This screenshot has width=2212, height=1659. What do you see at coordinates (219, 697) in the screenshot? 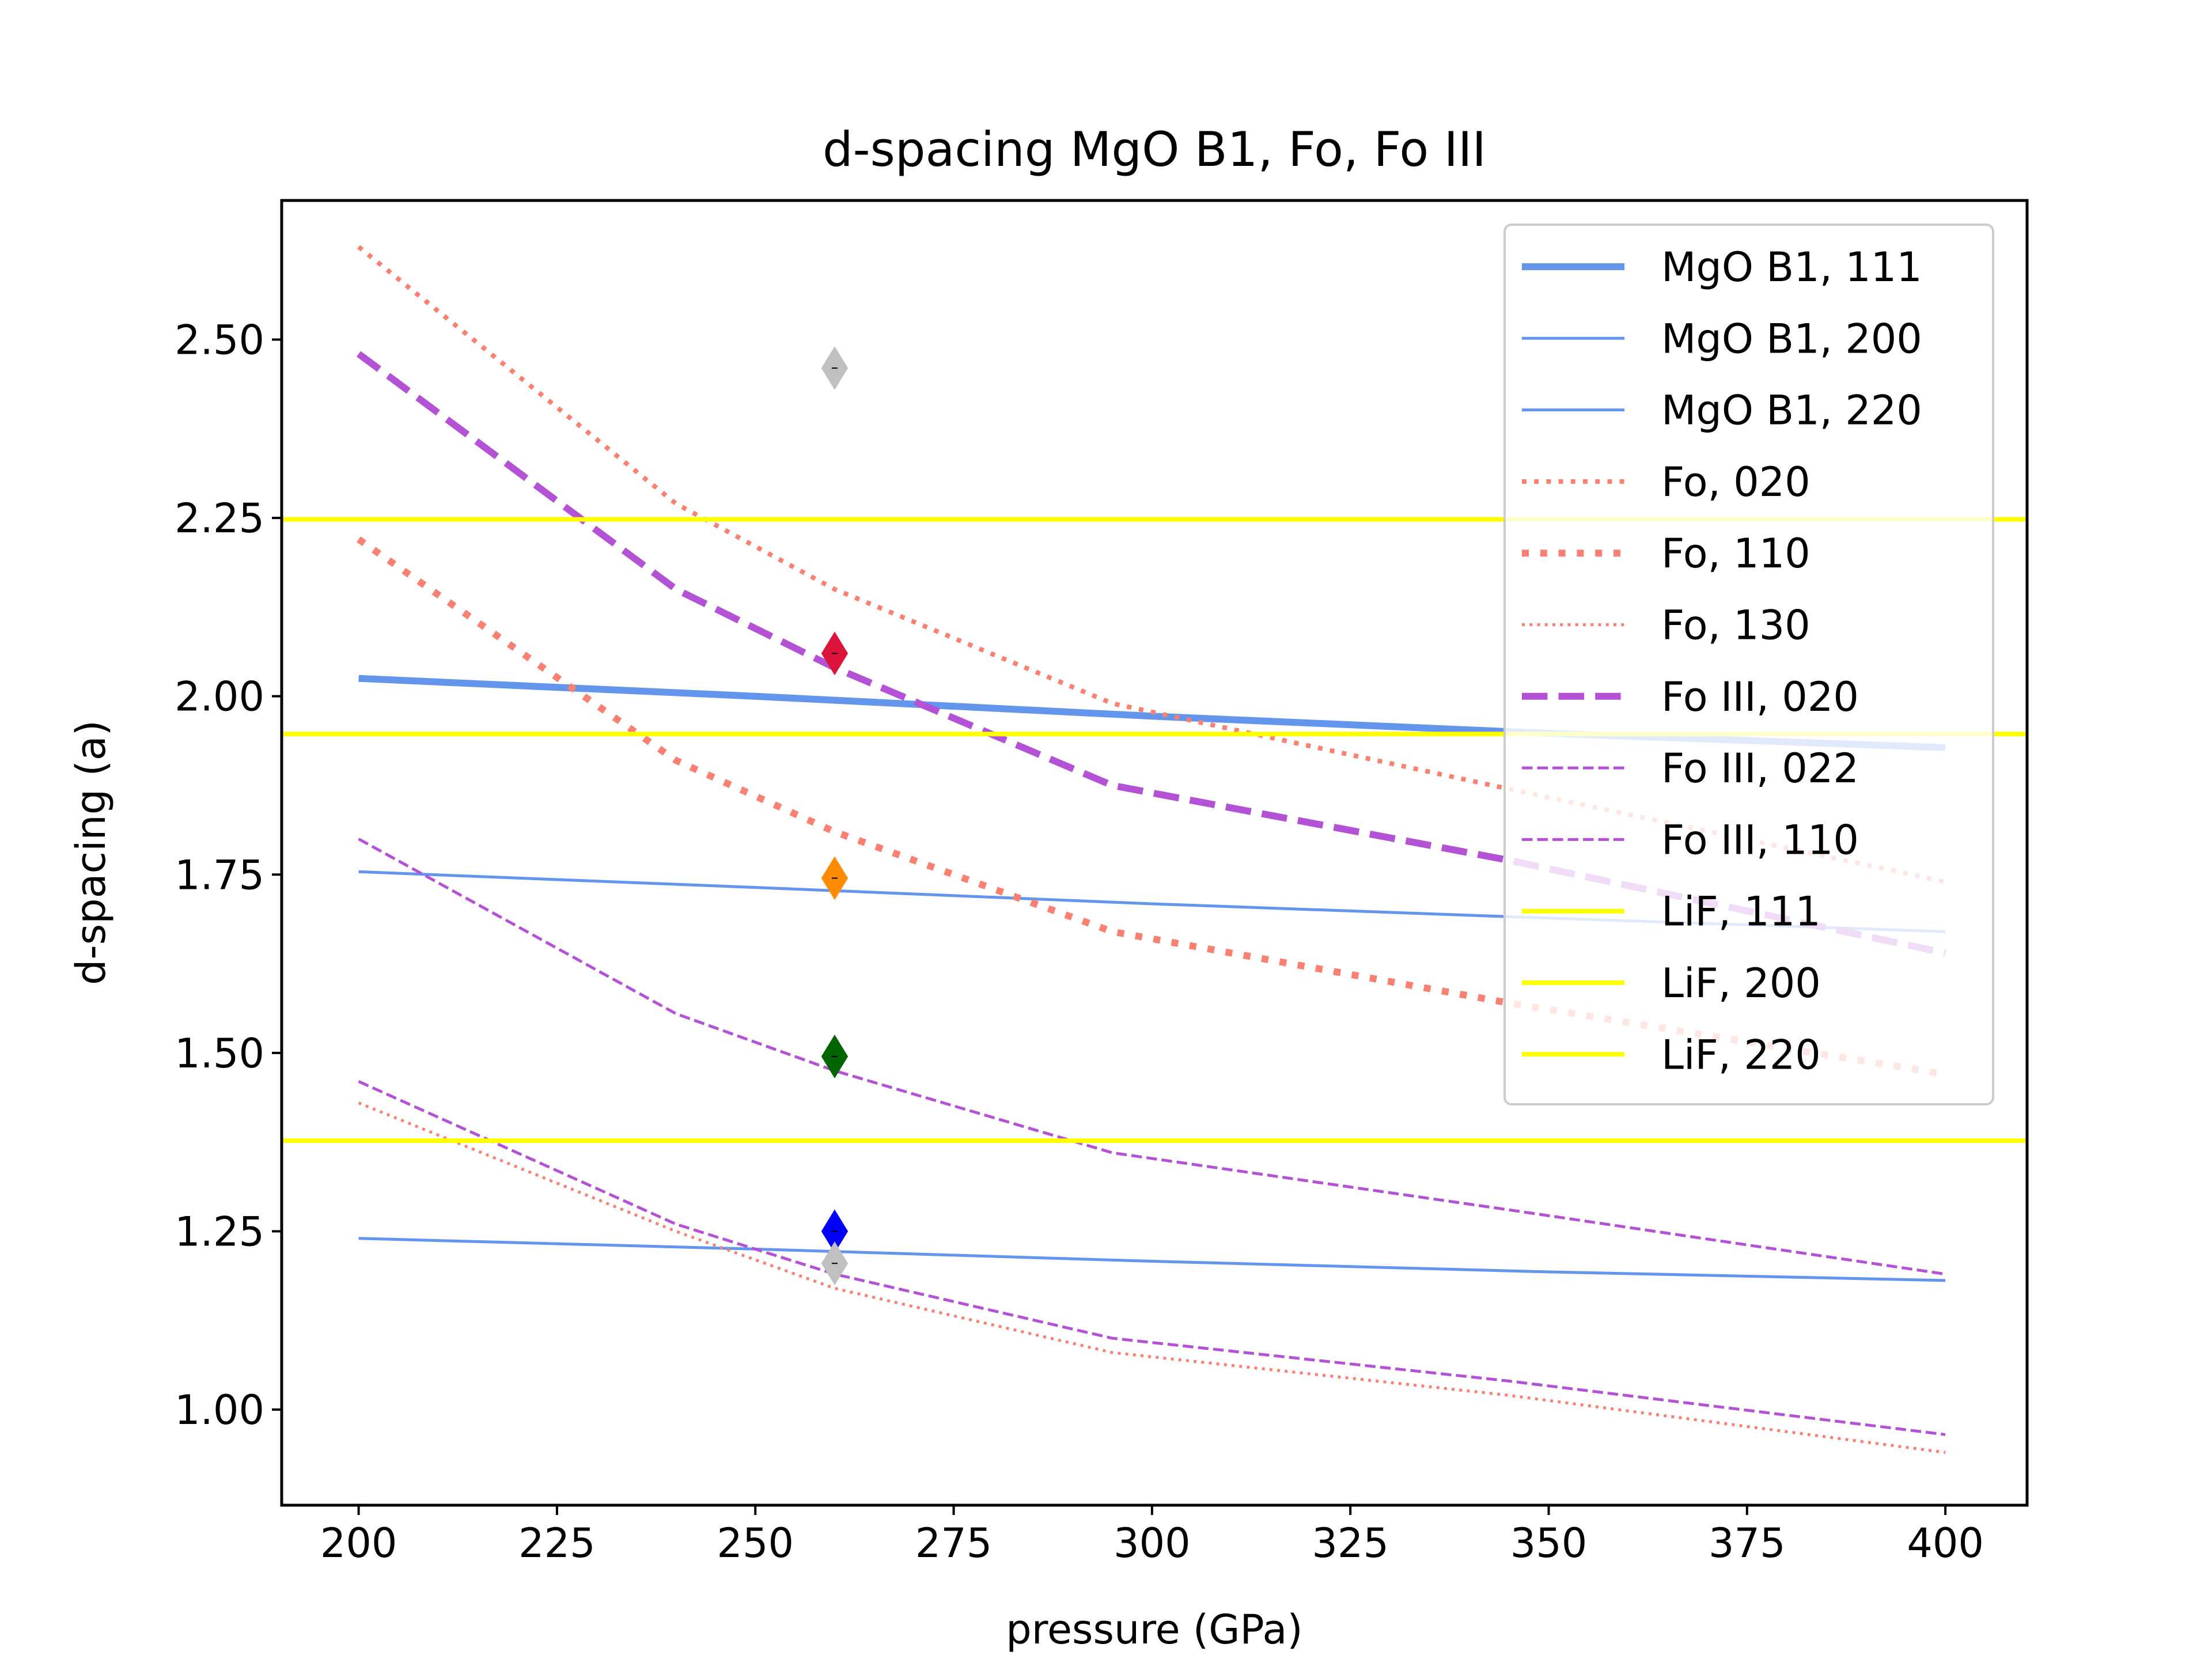
I see `y-tick-label: 2.00` at bounding box center [219, 697].